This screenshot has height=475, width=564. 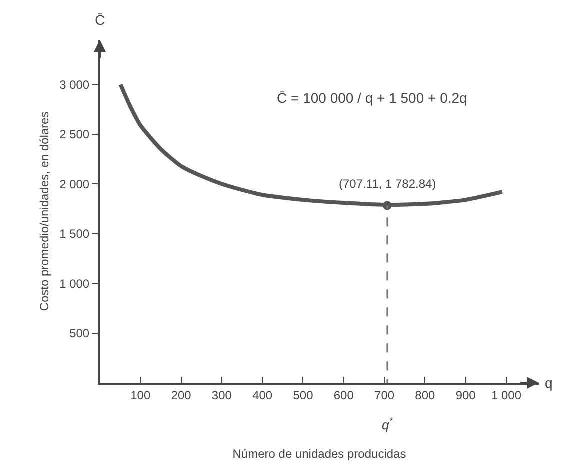 I want to click on y-tick-label: 500, so click(x=80, y=333).